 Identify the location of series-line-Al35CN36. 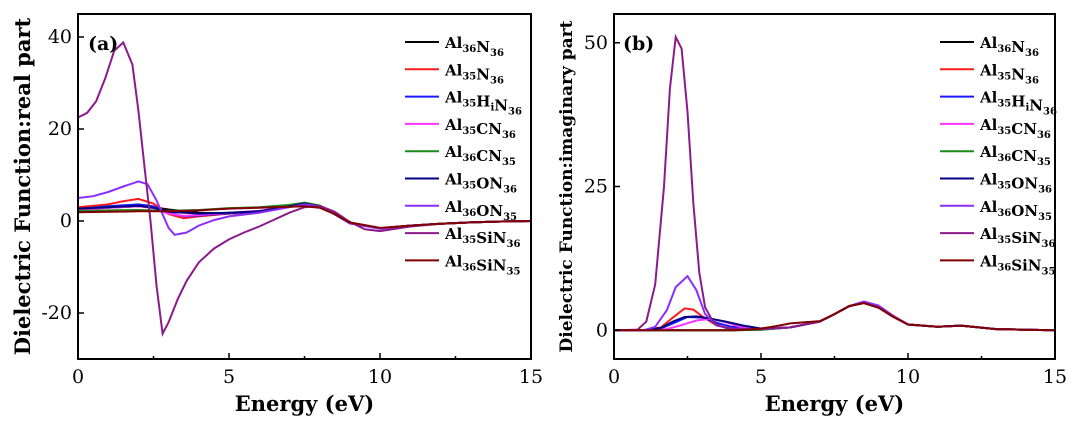
(834, 316).